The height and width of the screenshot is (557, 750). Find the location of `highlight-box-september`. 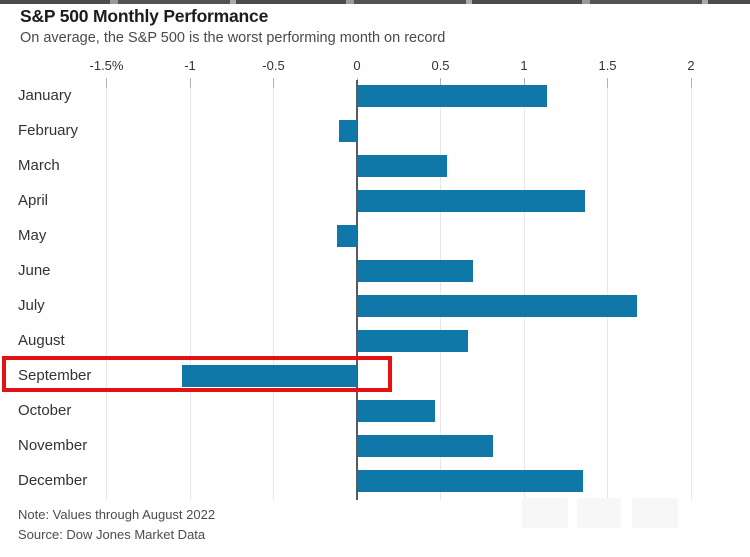

highlight-box-september is located at coordinates (197, 374).